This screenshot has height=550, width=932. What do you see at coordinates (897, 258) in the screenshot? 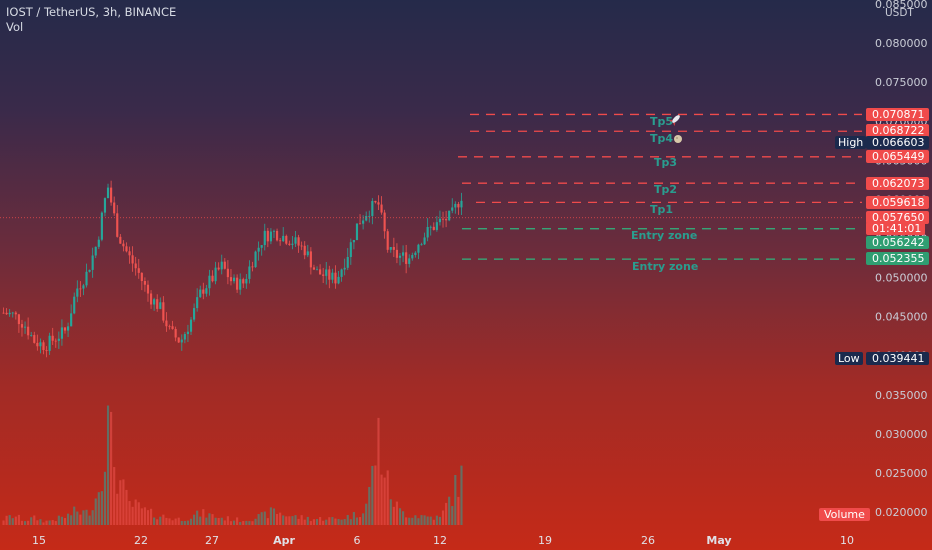
I see `price-label: 0.052355` at bounding box center [897, 258].